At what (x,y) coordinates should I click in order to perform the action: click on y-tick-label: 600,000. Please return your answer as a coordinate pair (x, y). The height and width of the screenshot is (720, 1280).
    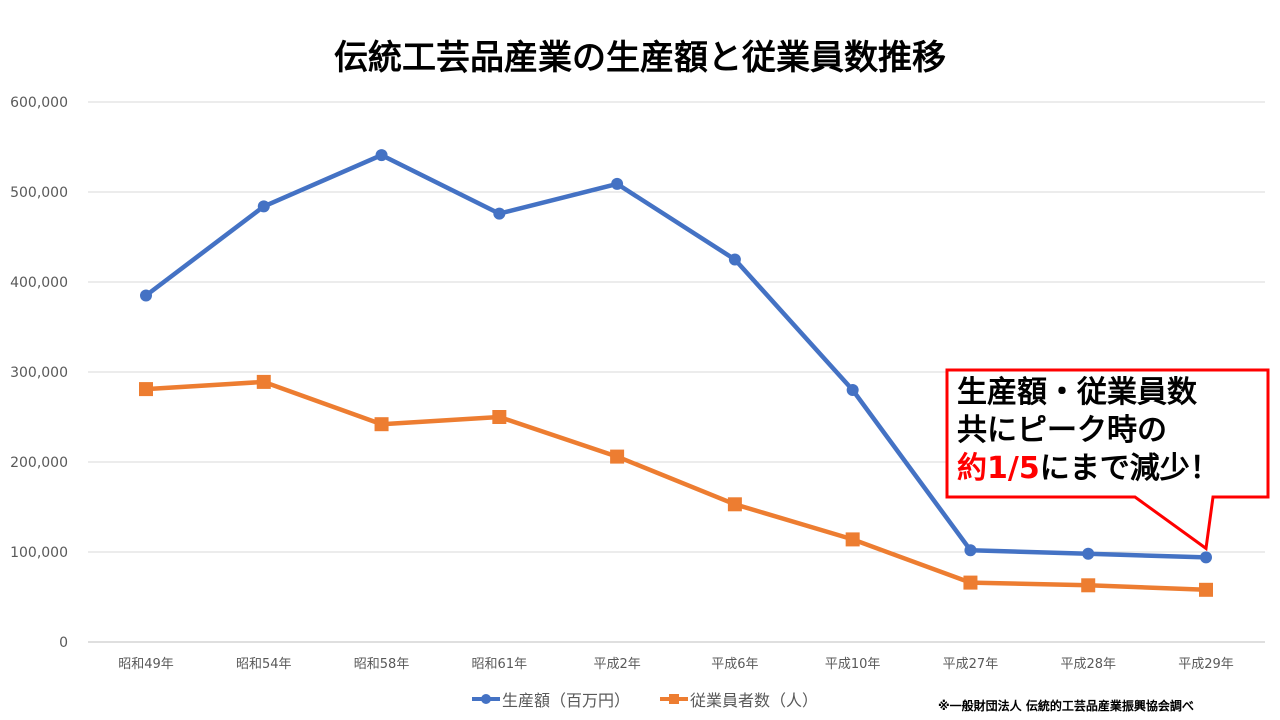
    Looking at the image, I should click on (39, 103).